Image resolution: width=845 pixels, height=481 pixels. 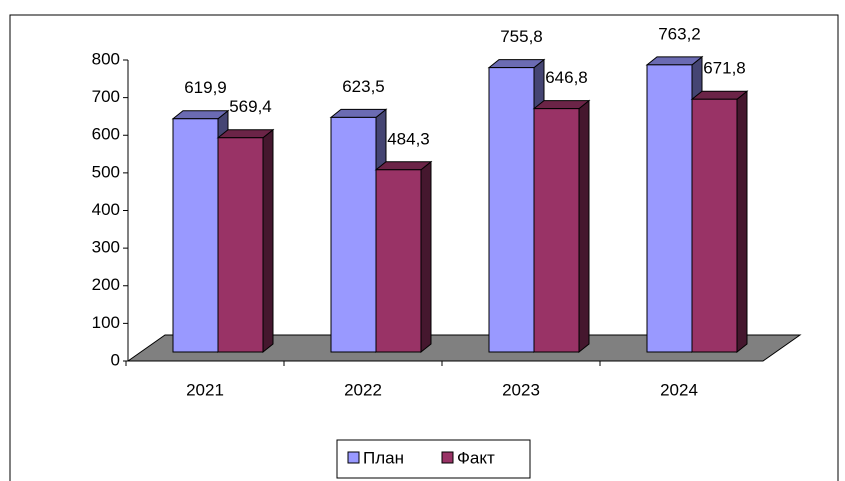 I want to click on y-tick-label: 200, so click(x=106, y=284).